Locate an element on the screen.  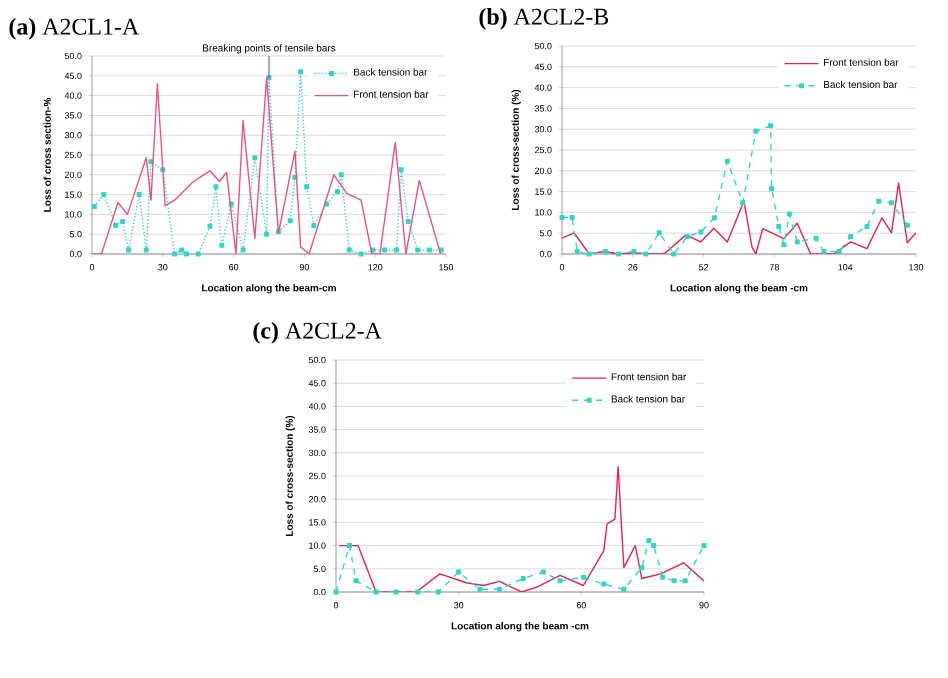
chart-title: (c) A2CL2-A is located at coordinates (317, 332).